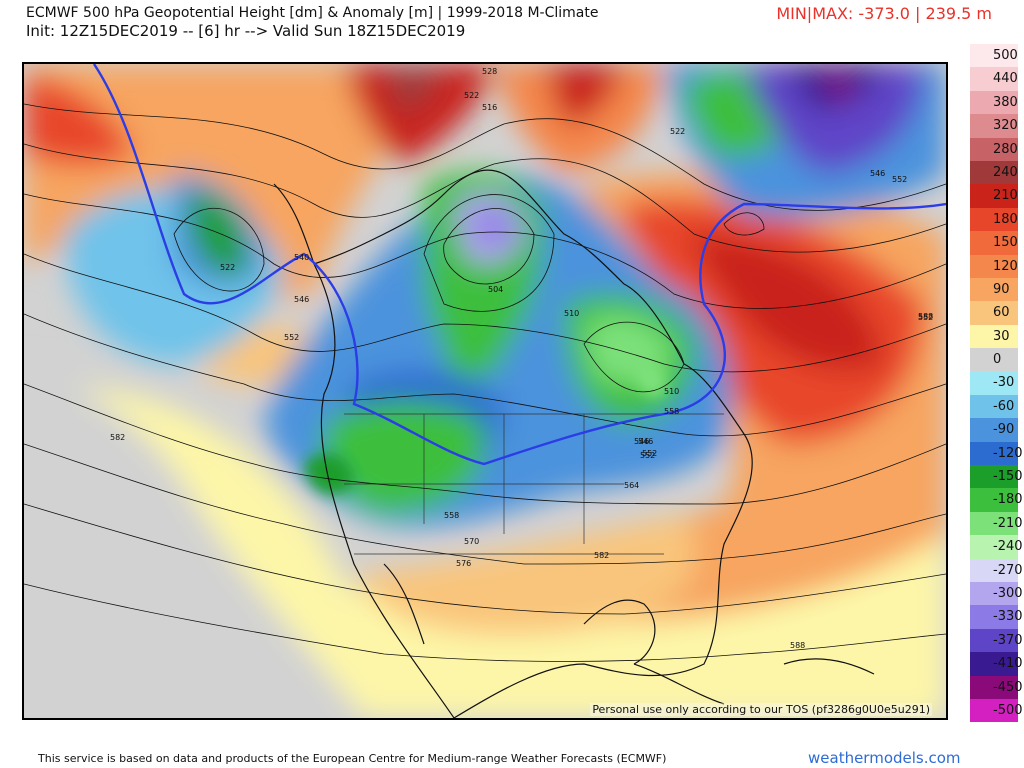  What do you see at coordinates (631, 485) in the screenshot?
I see `contour-label: 564` at bounding box center [631, 485].